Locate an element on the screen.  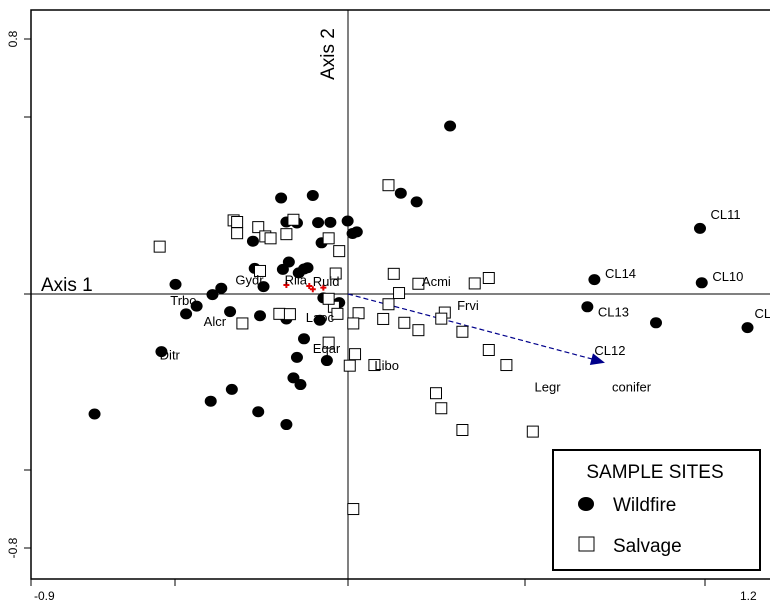
species-label: Alcr is located at coordinates (215, 321).